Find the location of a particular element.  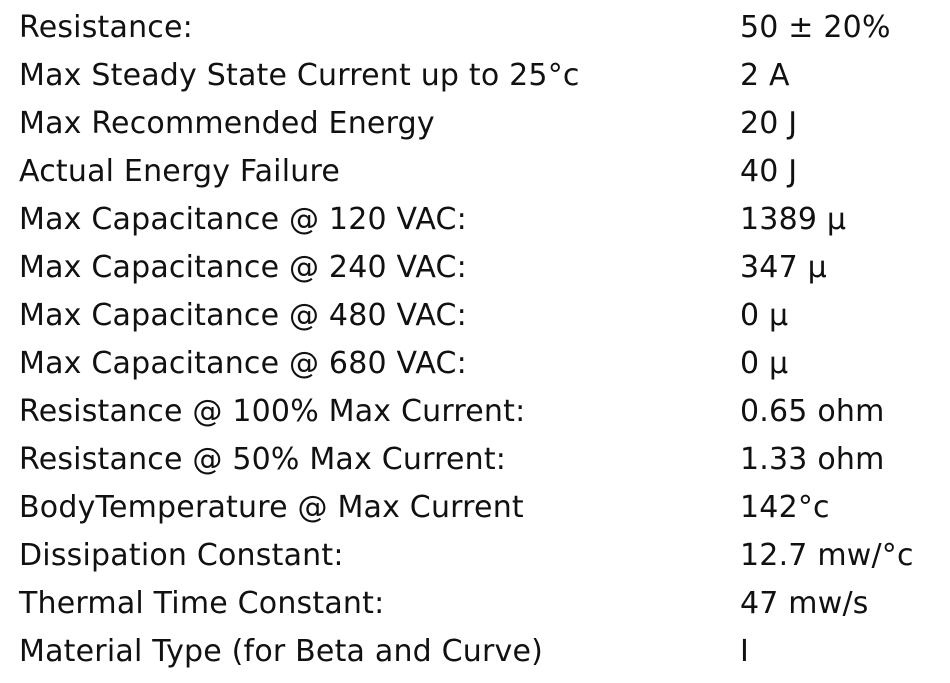

spec-label: Material Type (for Beta and Curve) is located at coordinates (281, 651).